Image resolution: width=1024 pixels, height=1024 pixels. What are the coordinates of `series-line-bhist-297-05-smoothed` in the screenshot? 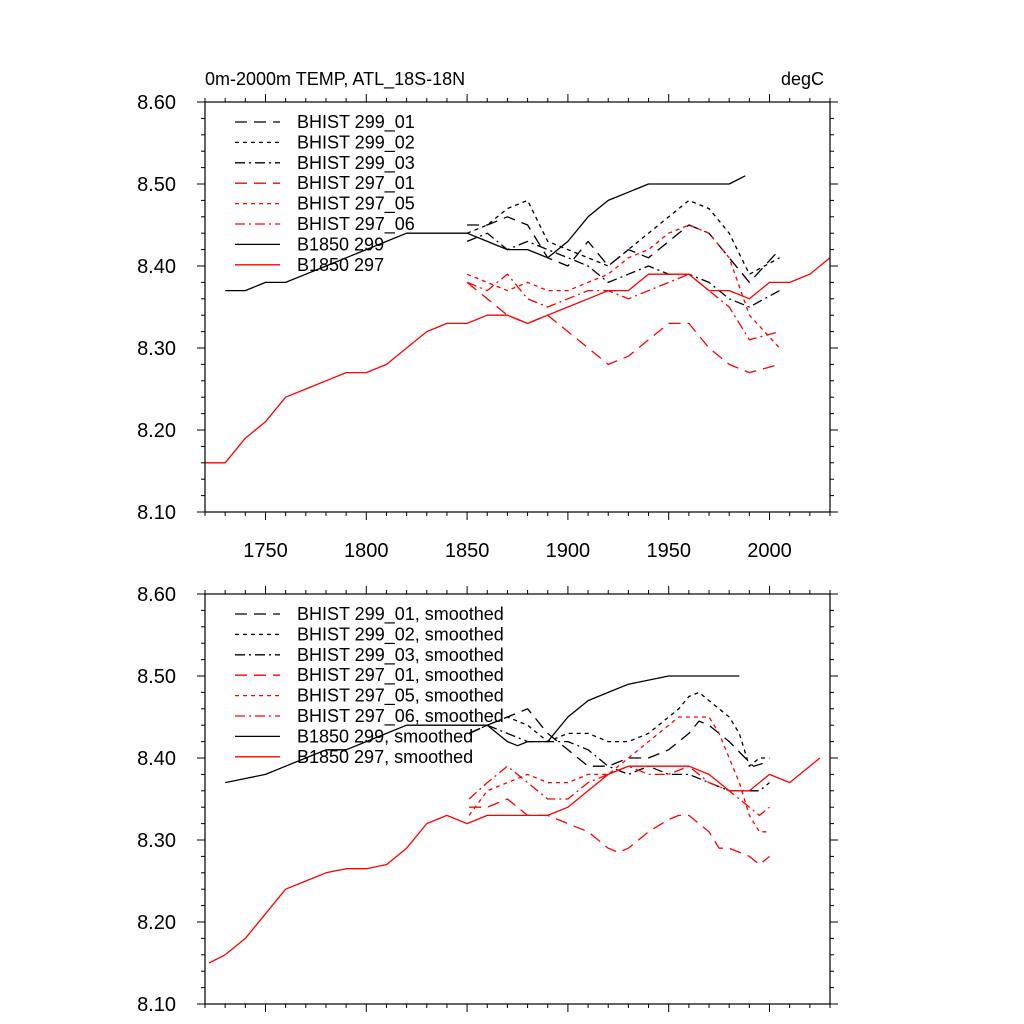 It's located at (619, 774).